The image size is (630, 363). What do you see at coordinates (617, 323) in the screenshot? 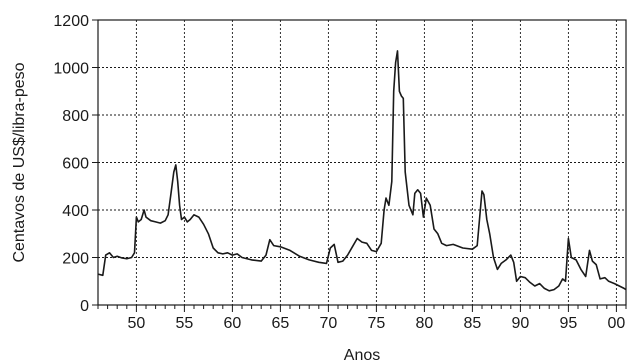
I see `x-tick-label: 00` at bounding box center [617, 323].